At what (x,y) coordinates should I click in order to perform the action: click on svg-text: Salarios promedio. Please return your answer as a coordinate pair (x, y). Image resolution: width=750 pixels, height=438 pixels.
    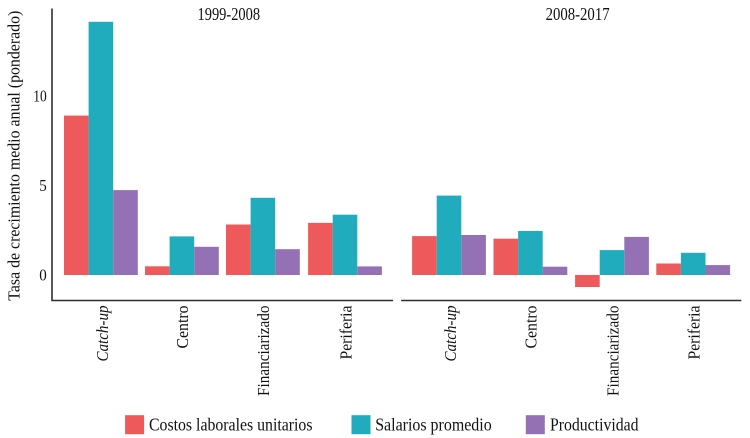
    Looking at the image, I should click on (433, 424).